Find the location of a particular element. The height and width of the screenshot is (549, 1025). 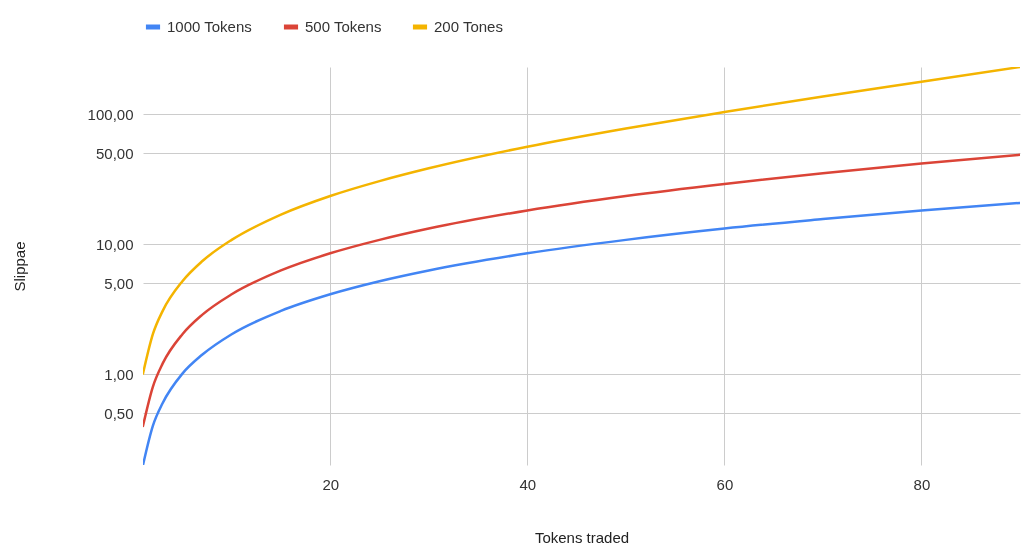

legend-label: 1000 Tokens is located at coordinates (209, 26).